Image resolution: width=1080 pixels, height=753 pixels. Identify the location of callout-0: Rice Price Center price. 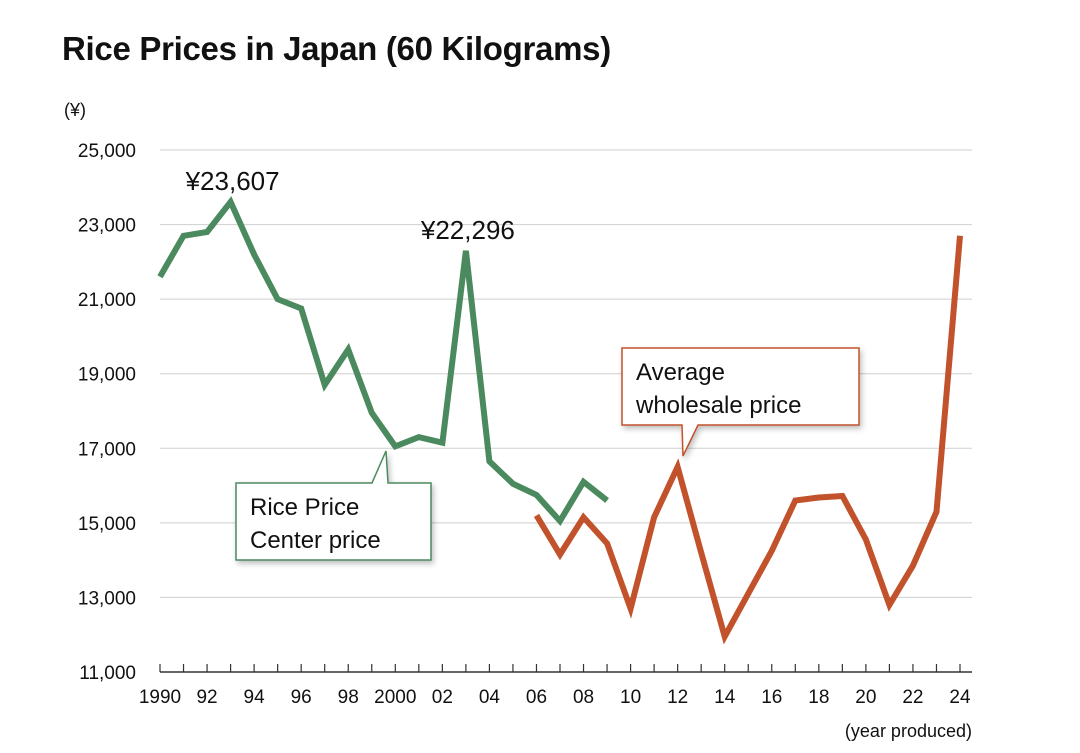
(333, 505).